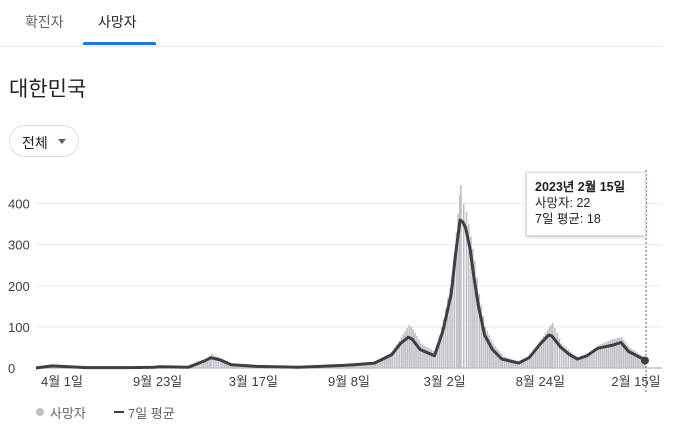 This screenshot has width=673, height=433. Describe the element at coordinates (645, 360) in the screenshot. I see `hover-point` at that location.